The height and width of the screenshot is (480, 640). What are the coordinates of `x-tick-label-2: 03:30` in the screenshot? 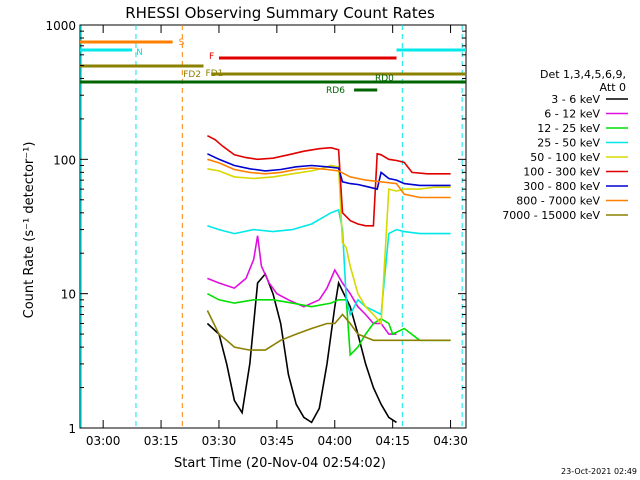 It's located at (219, 441).